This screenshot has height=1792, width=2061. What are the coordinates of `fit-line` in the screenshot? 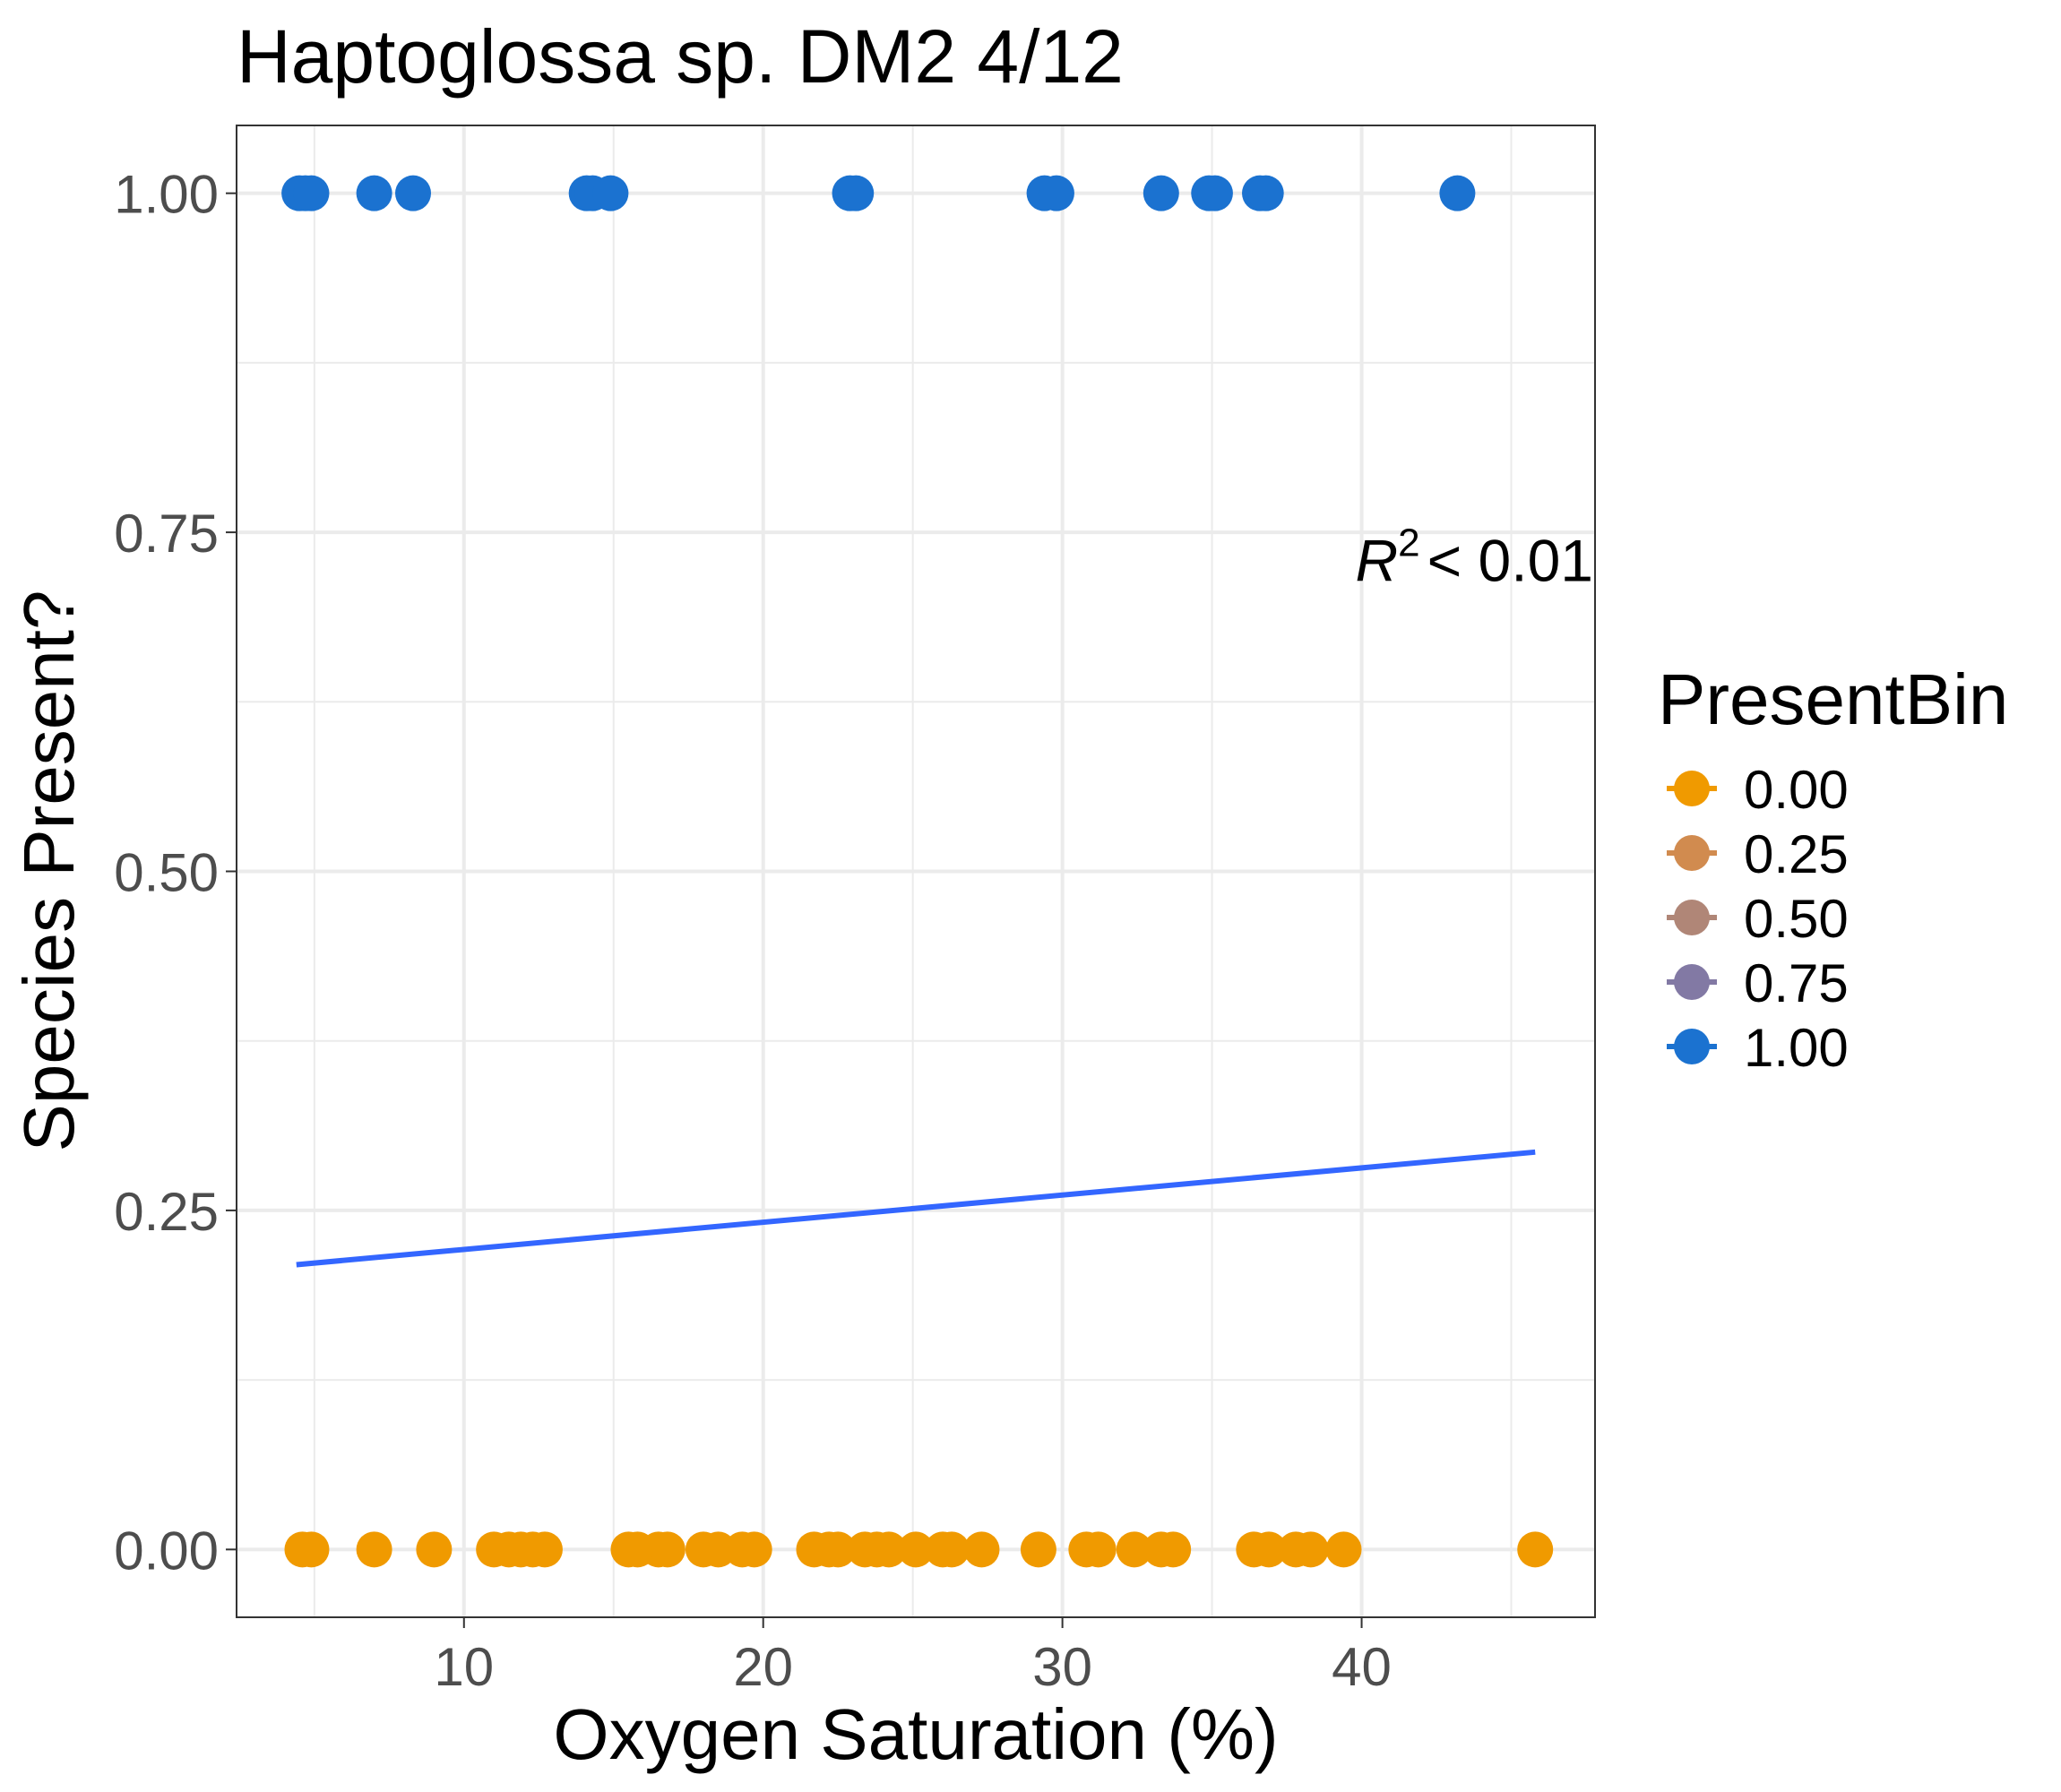 It's located at (916, 1209).